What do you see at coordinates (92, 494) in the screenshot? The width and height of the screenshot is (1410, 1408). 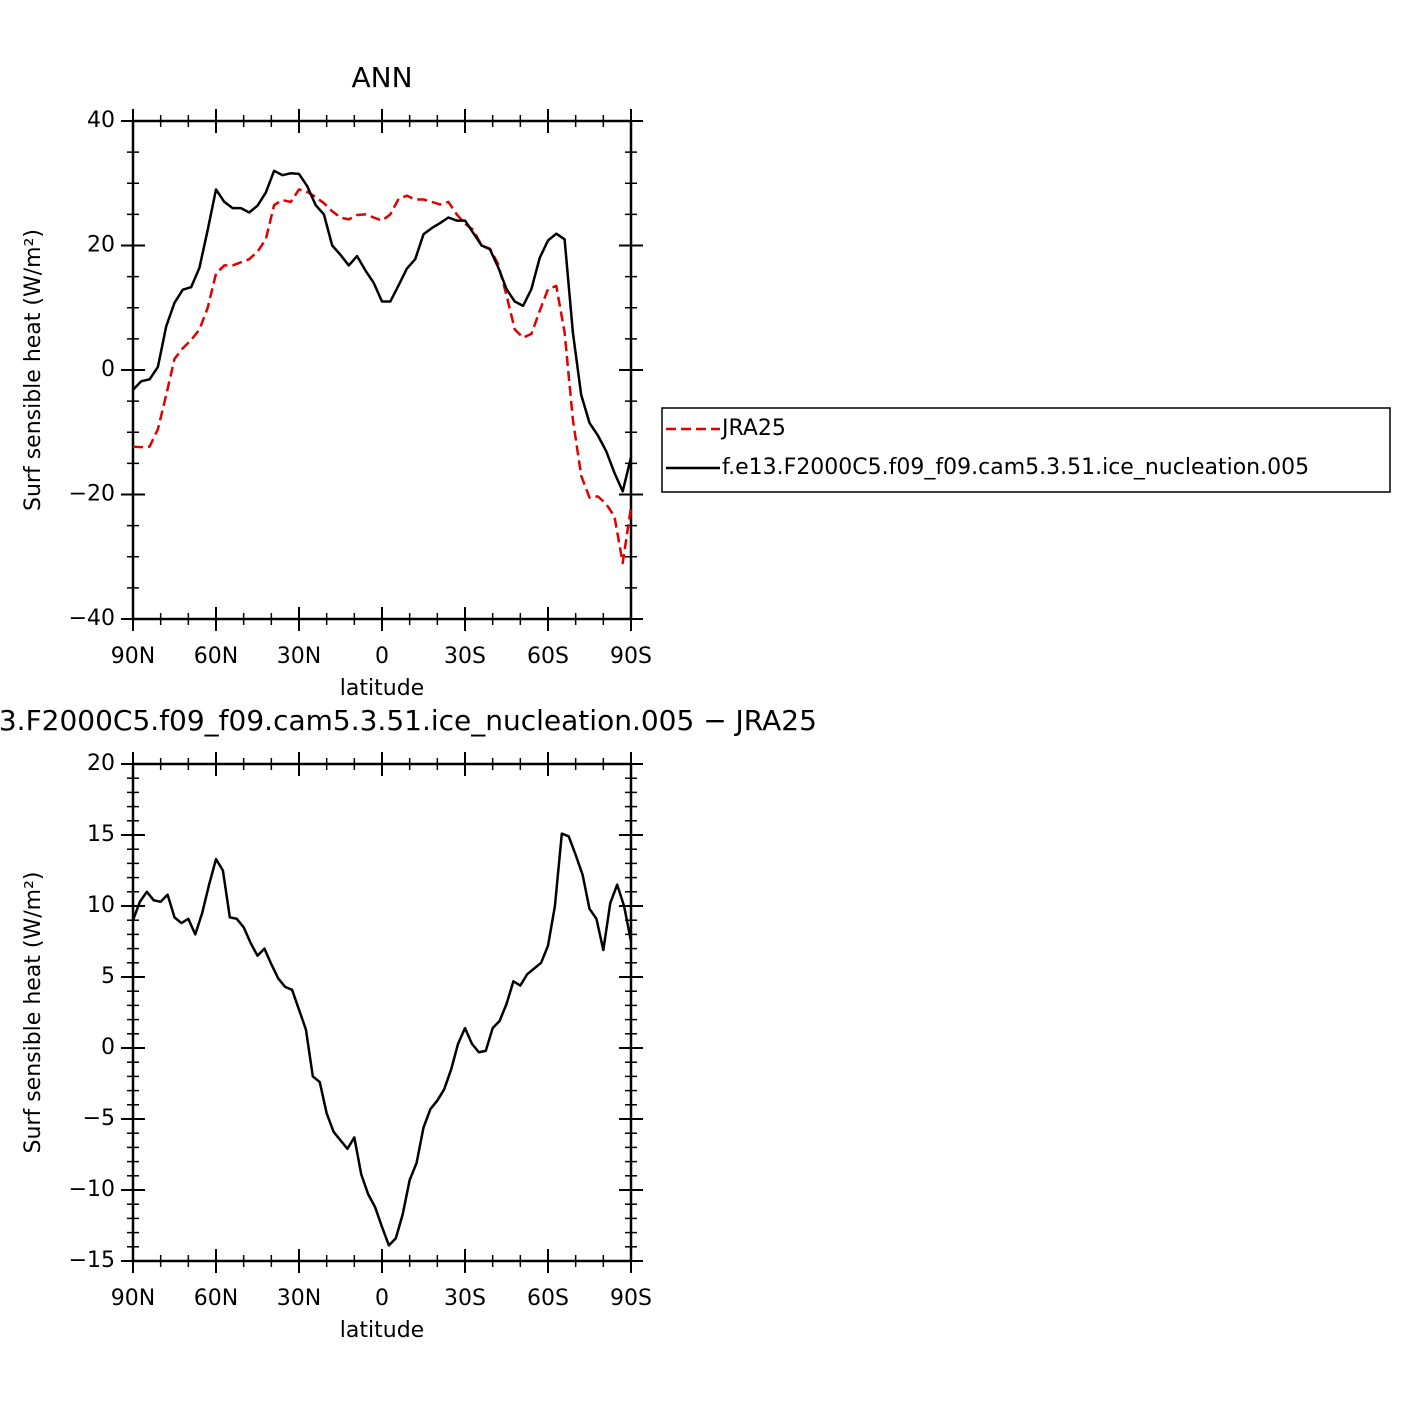 I see `y-tick-label: −20` at bounding box center [92, 494].